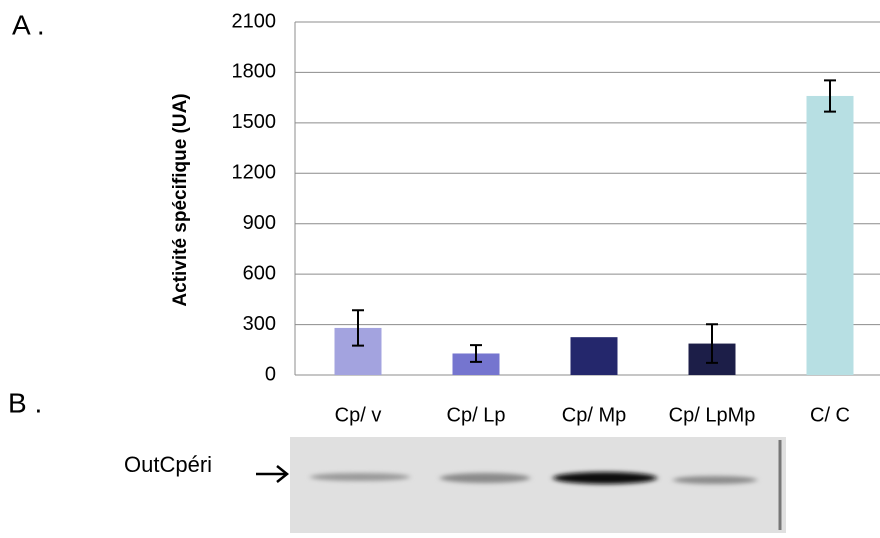 The image size is (880, 538). I want to click on blot, so click(538, 485).